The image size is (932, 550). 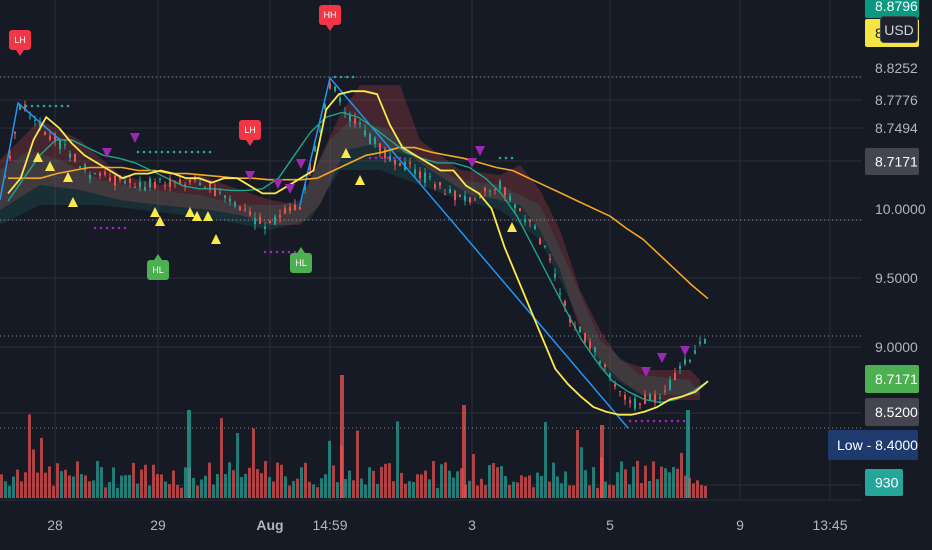 What do you see at coordinates (892, 412) in the screenshot?
I see `price-tag: 8.5200` at bounding box center [892, 412].